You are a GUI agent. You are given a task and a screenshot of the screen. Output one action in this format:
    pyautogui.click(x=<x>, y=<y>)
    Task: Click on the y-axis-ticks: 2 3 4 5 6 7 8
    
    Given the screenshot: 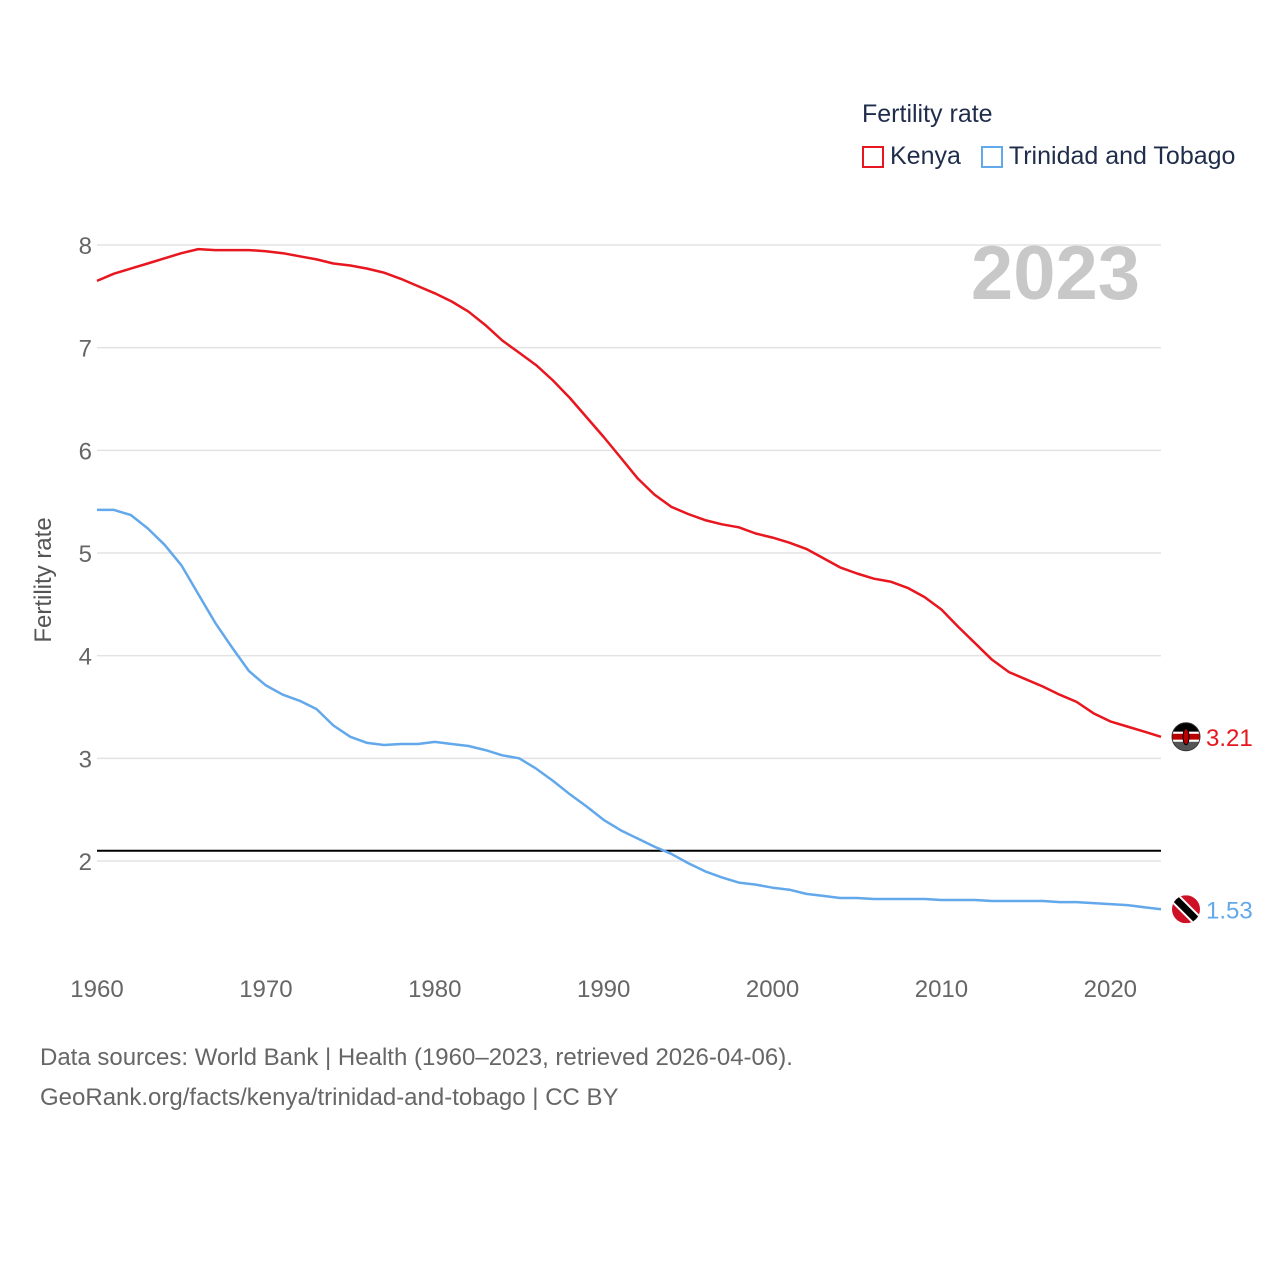 What is the action you would take?
    pyautogui.click(x=85, y=554)
    